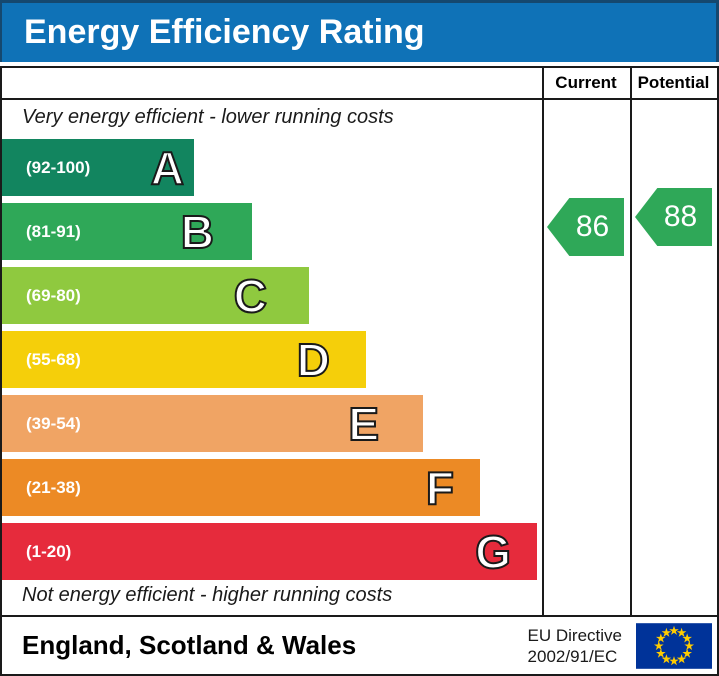  I want to click on eu-directive-line2: 2002/91/EC, so click(572, 656).